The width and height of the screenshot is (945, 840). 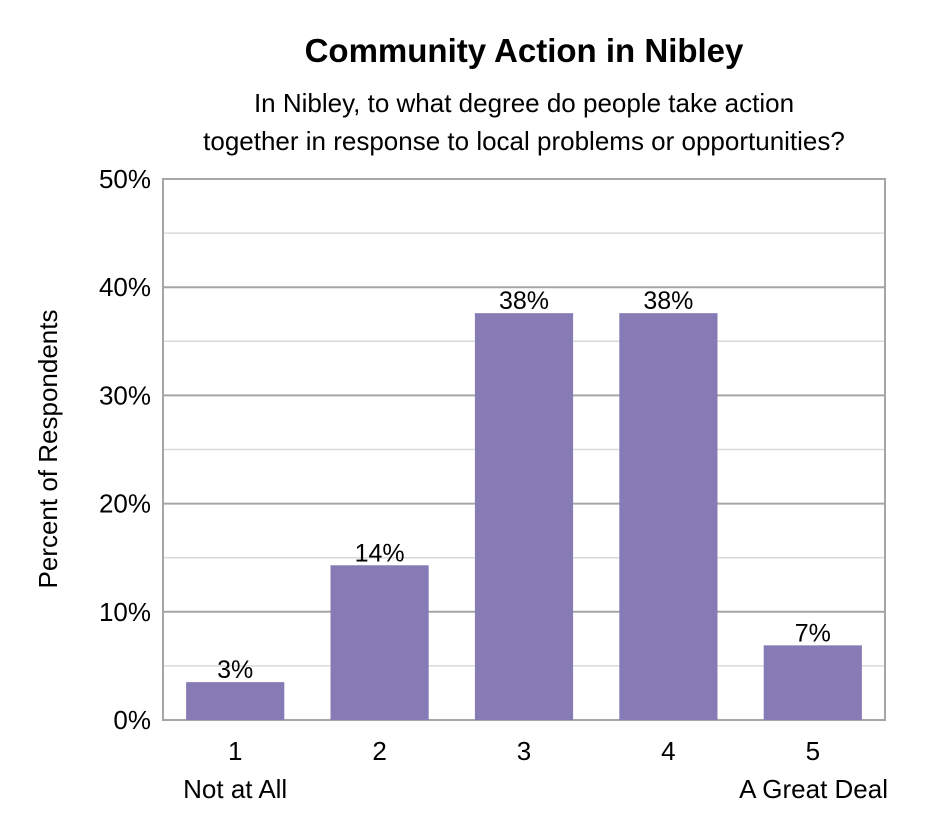 What do you see at coordinates (535, 770) in the screenshot?
I see `x-axis-ticks: 1 Not at All 2 3 4 5 A Great Deal` at bounding box center [535, 770].